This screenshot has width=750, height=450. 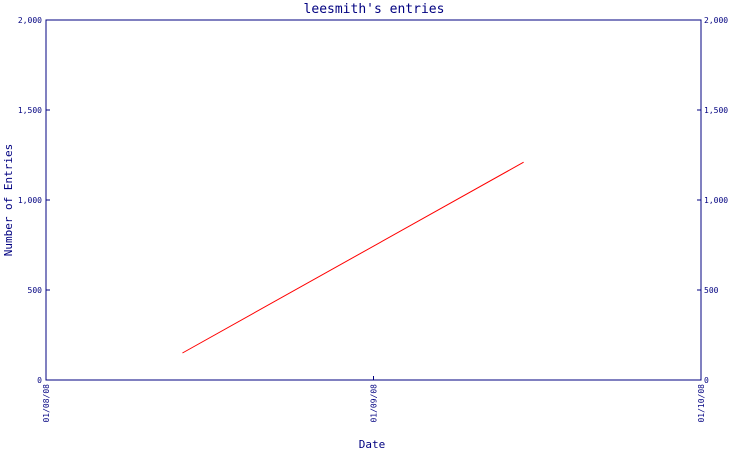 I want to click on y-tick-label-right: 2,000, so click(x=716, y=20).